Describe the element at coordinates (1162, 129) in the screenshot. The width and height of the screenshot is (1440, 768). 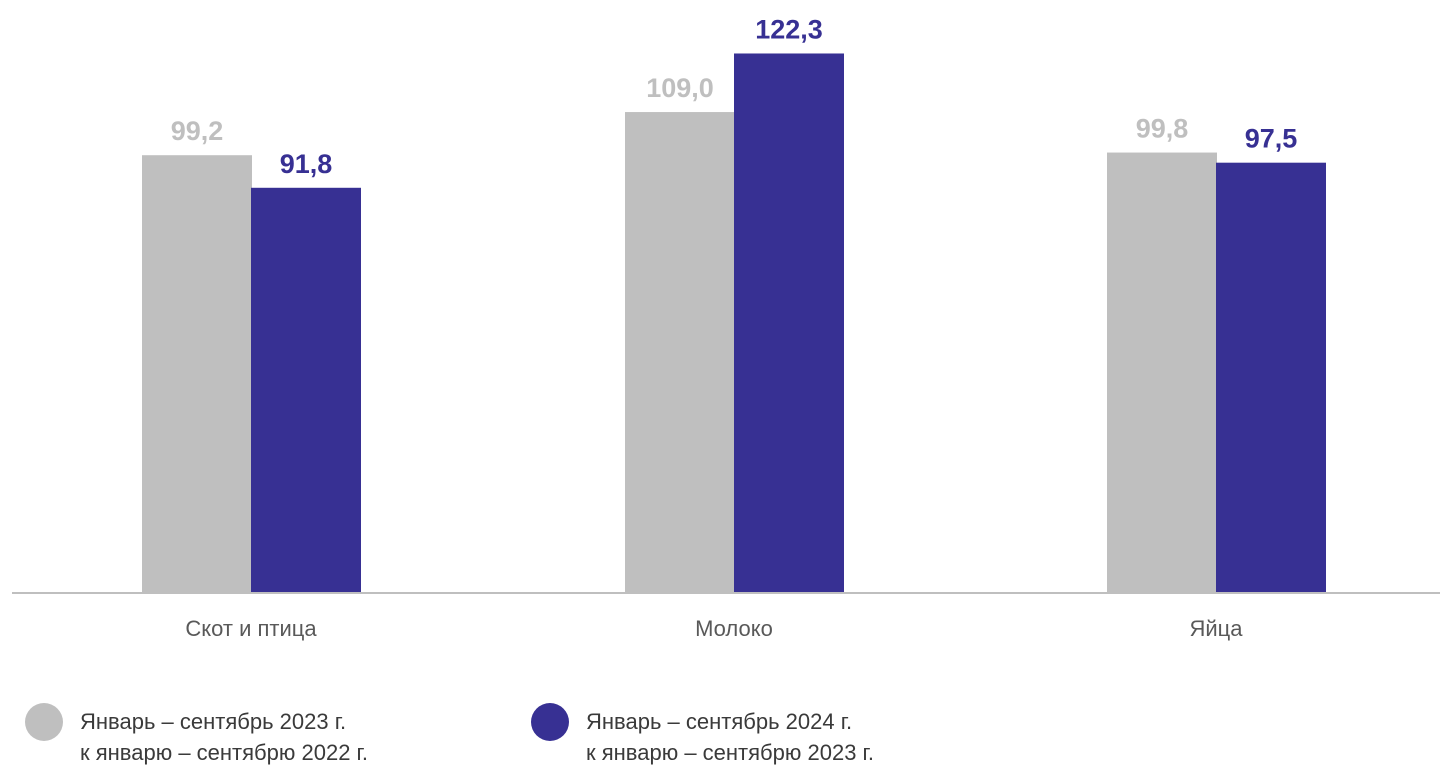
I see `data-label-2023-2: 99,8` at that location.